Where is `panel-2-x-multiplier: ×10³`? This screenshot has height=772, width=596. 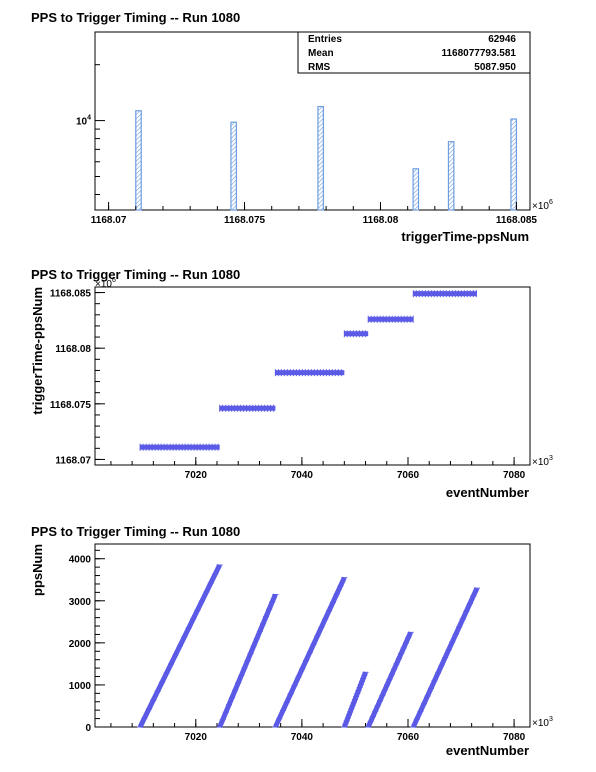
panel-2-x-multiplier: ×10³ is located at coordinates (542, 461).